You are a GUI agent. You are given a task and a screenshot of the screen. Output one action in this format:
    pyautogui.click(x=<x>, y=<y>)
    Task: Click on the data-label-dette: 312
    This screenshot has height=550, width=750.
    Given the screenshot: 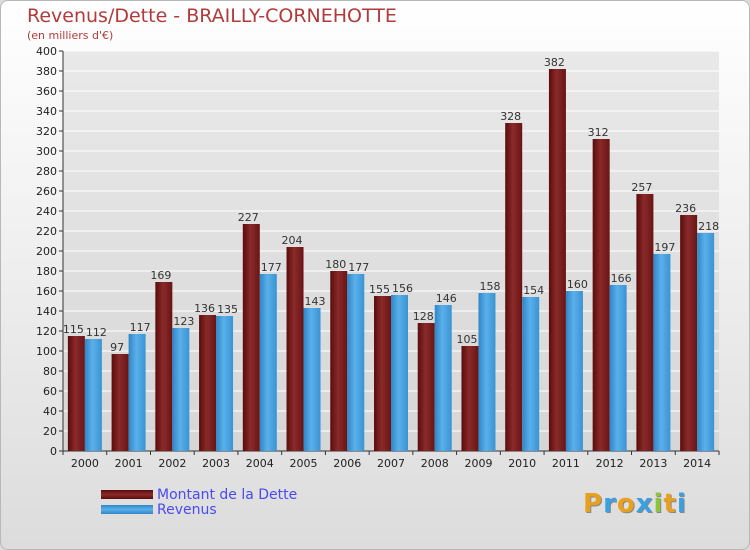 What is the action you would take?
    pyautogui.click(x=598, y=132)
    